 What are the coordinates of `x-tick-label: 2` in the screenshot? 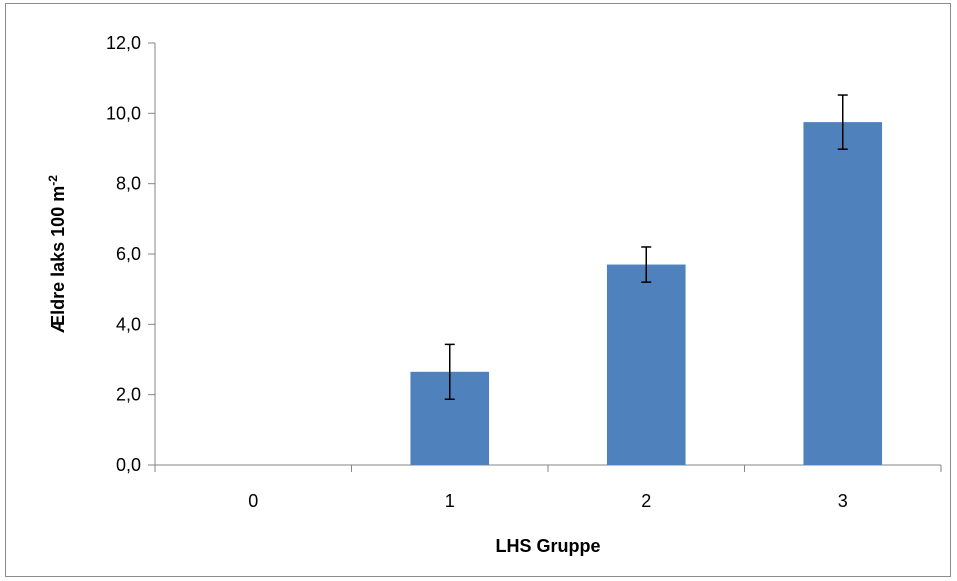 It's located at (646, 501).